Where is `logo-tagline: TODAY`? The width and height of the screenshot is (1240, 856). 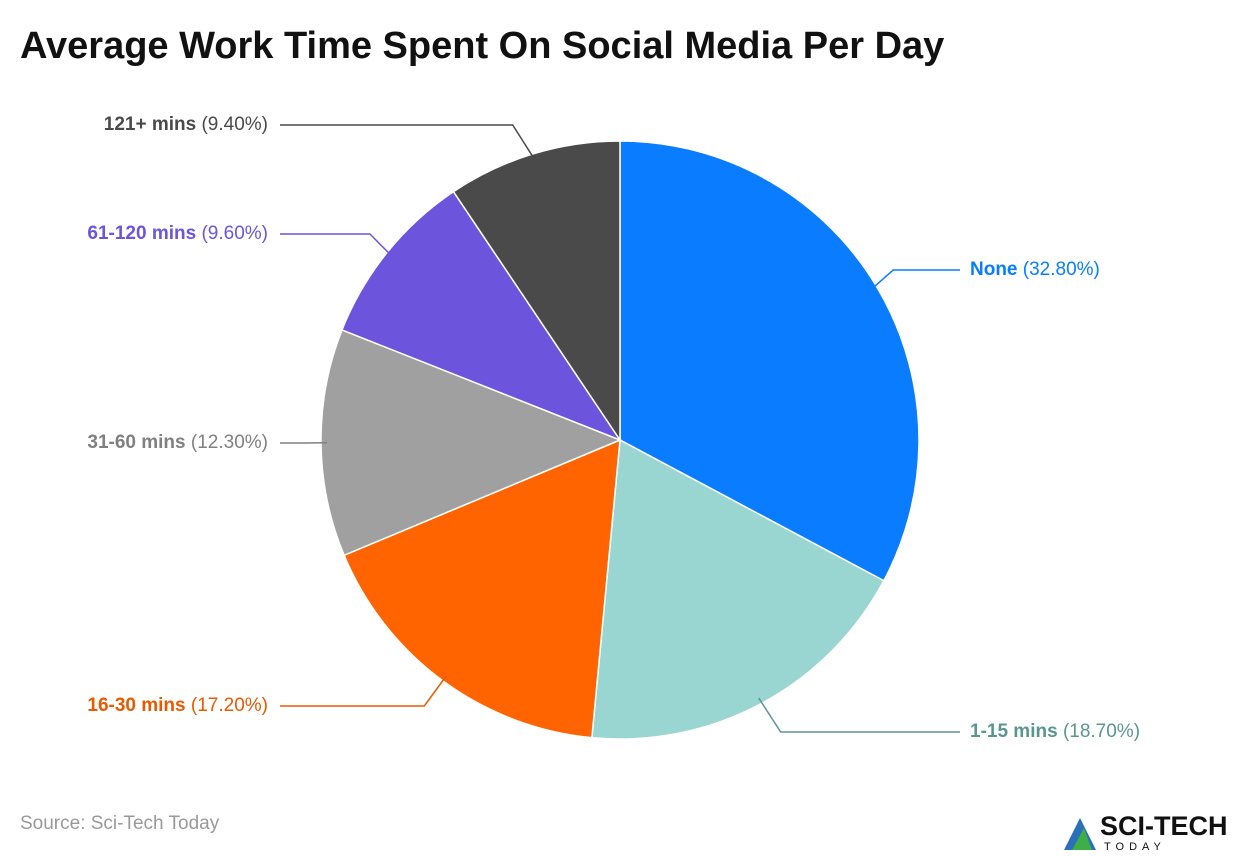 logo-tagline: TODAY is located at coordinates (1135, 847).